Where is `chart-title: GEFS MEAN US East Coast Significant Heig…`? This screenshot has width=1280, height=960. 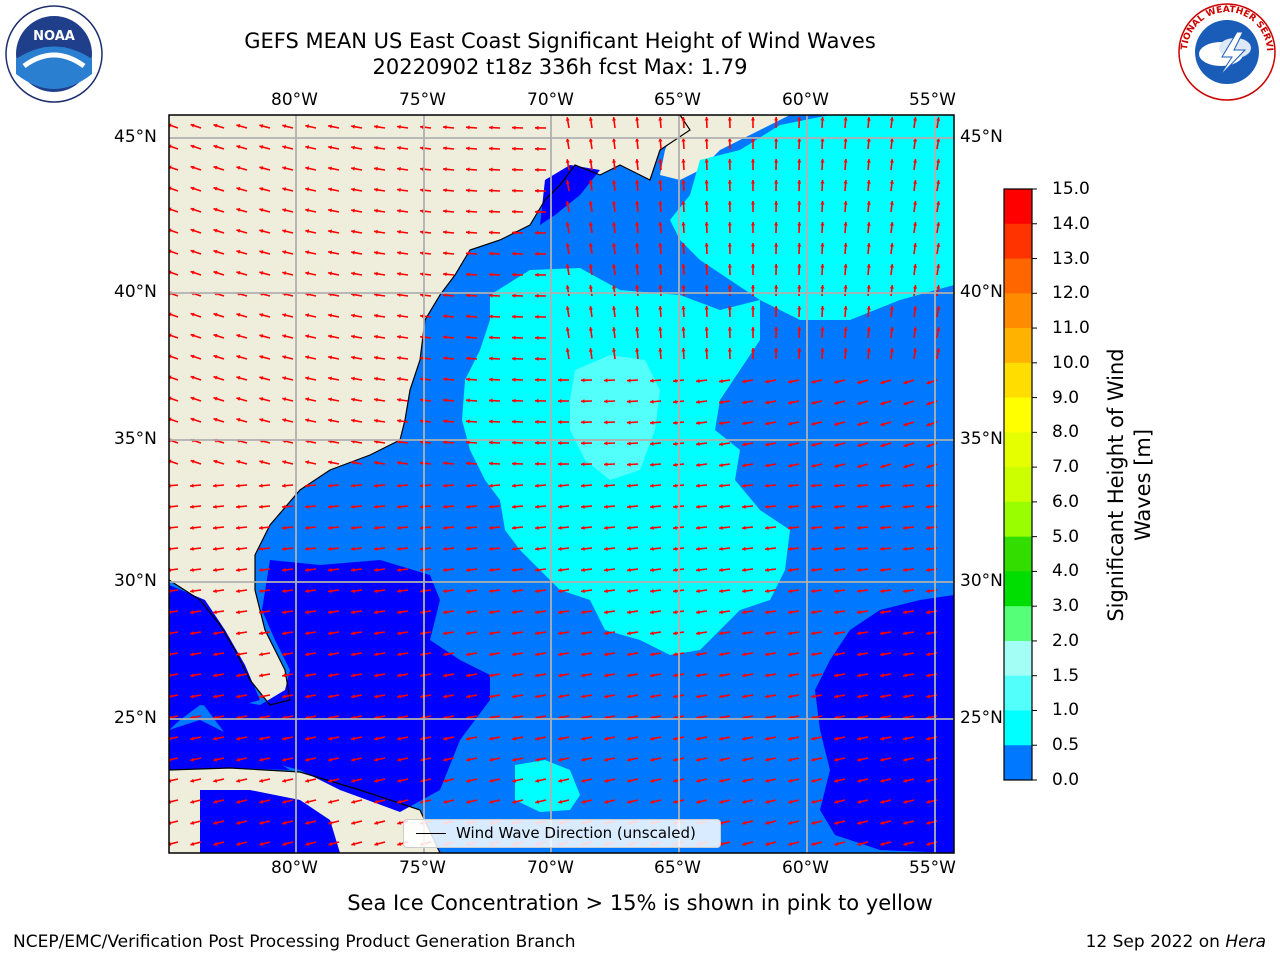 chart-title: GEFS MEAN US East Coast Significant Heig… is located at coordinates (560, 41).